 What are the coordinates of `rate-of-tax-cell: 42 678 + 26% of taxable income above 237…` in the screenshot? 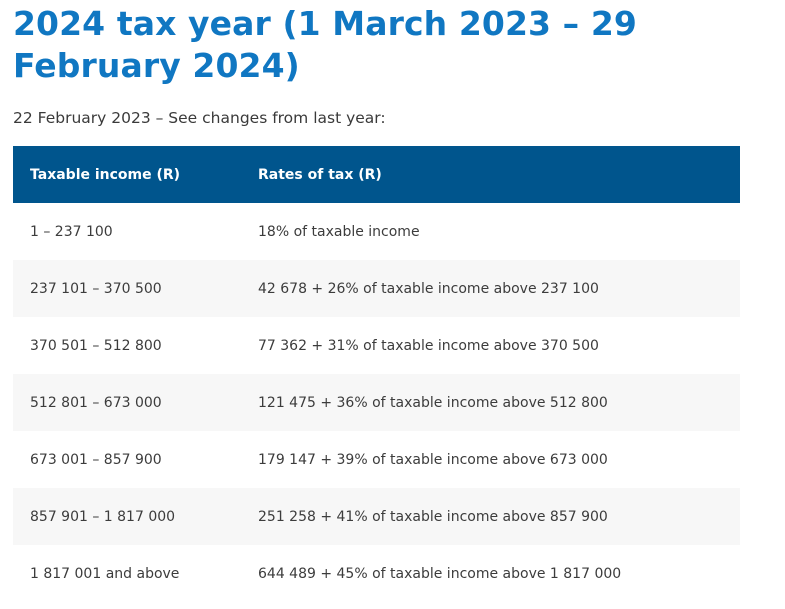 It's located at (490, 288).